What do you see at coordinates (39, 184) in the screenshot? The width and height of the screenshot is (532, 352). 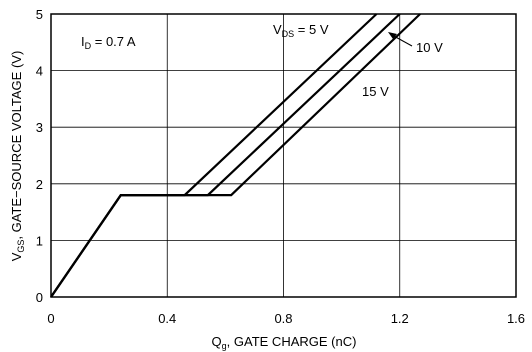 I see `y-tick-label: 2` at bounding box center [39, 184].